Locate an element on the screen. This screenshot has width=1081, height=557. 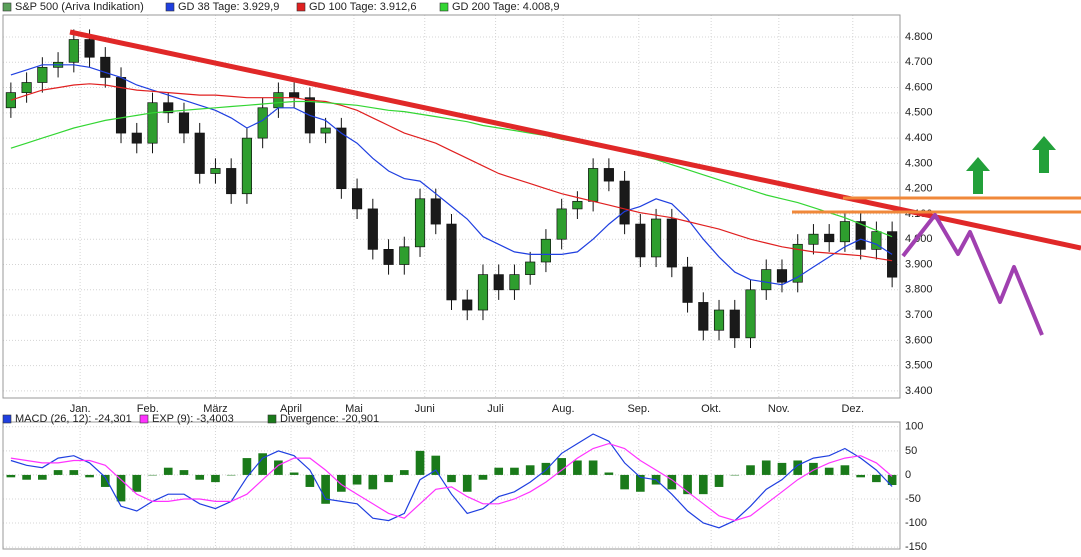
y-tick-label: 4.400 is located at coordinates (919, 138).